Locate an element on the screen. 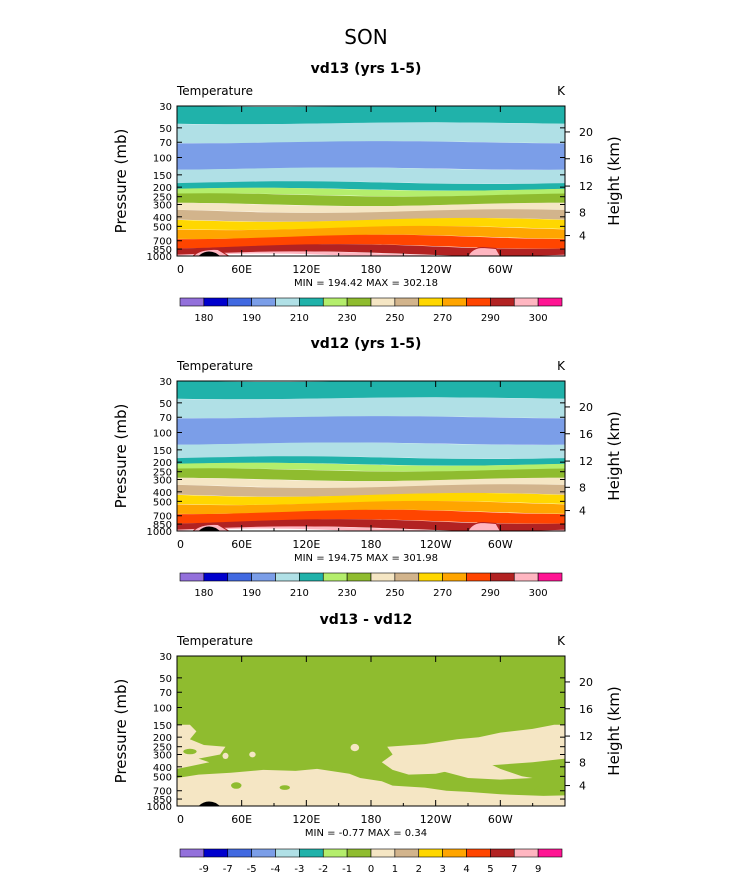 The image size is (733, 892). colorbar-label: -5 is located at coordinates (252, 869).